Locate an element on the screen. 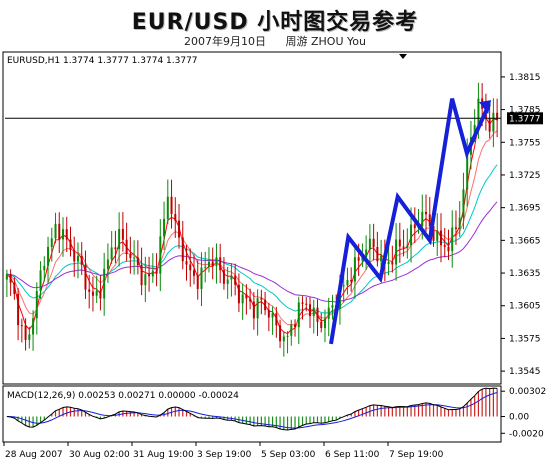  y-tick-label: 1.3755 is located at coordinates (525, 143).